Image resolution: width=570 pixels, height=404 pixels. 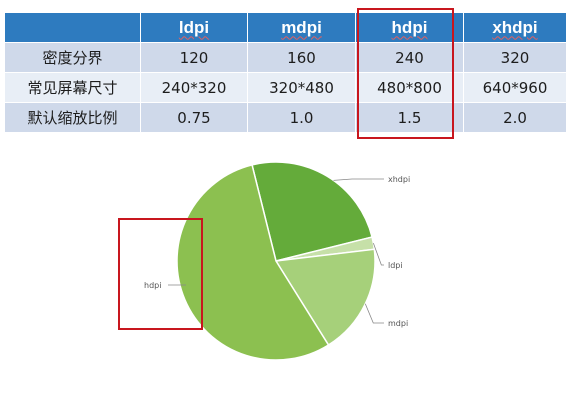 I want to click on header-xhdpi: xhdpi, so click(x=515, y=27).